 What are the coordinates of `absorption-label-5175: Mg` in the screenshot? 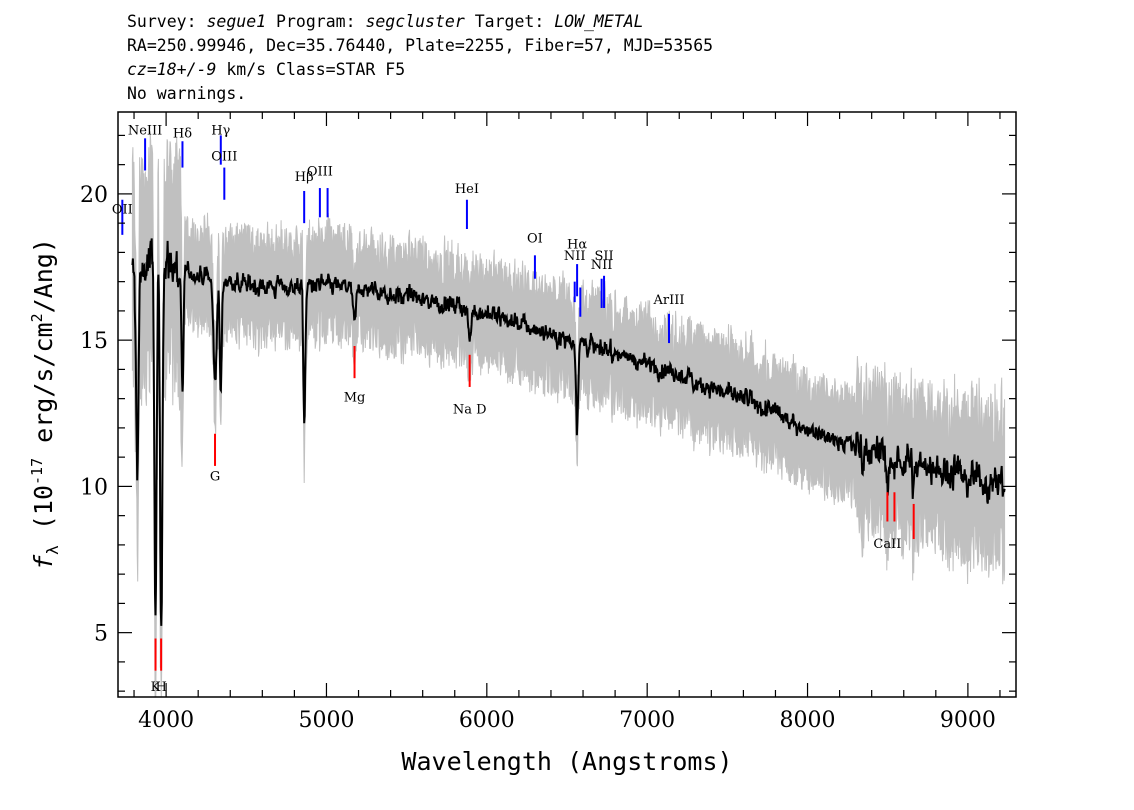 It's located at (355, 398).